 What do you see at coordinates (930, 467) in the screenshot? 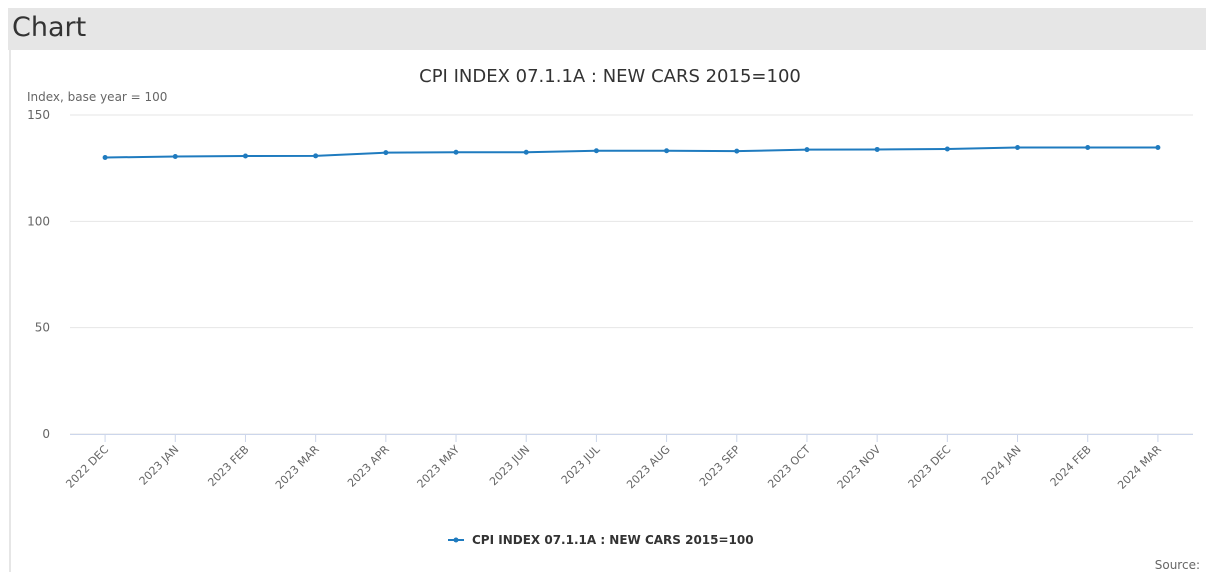
I see `x-tick-label: 2023 DEC` at bounding box center [930, 467].